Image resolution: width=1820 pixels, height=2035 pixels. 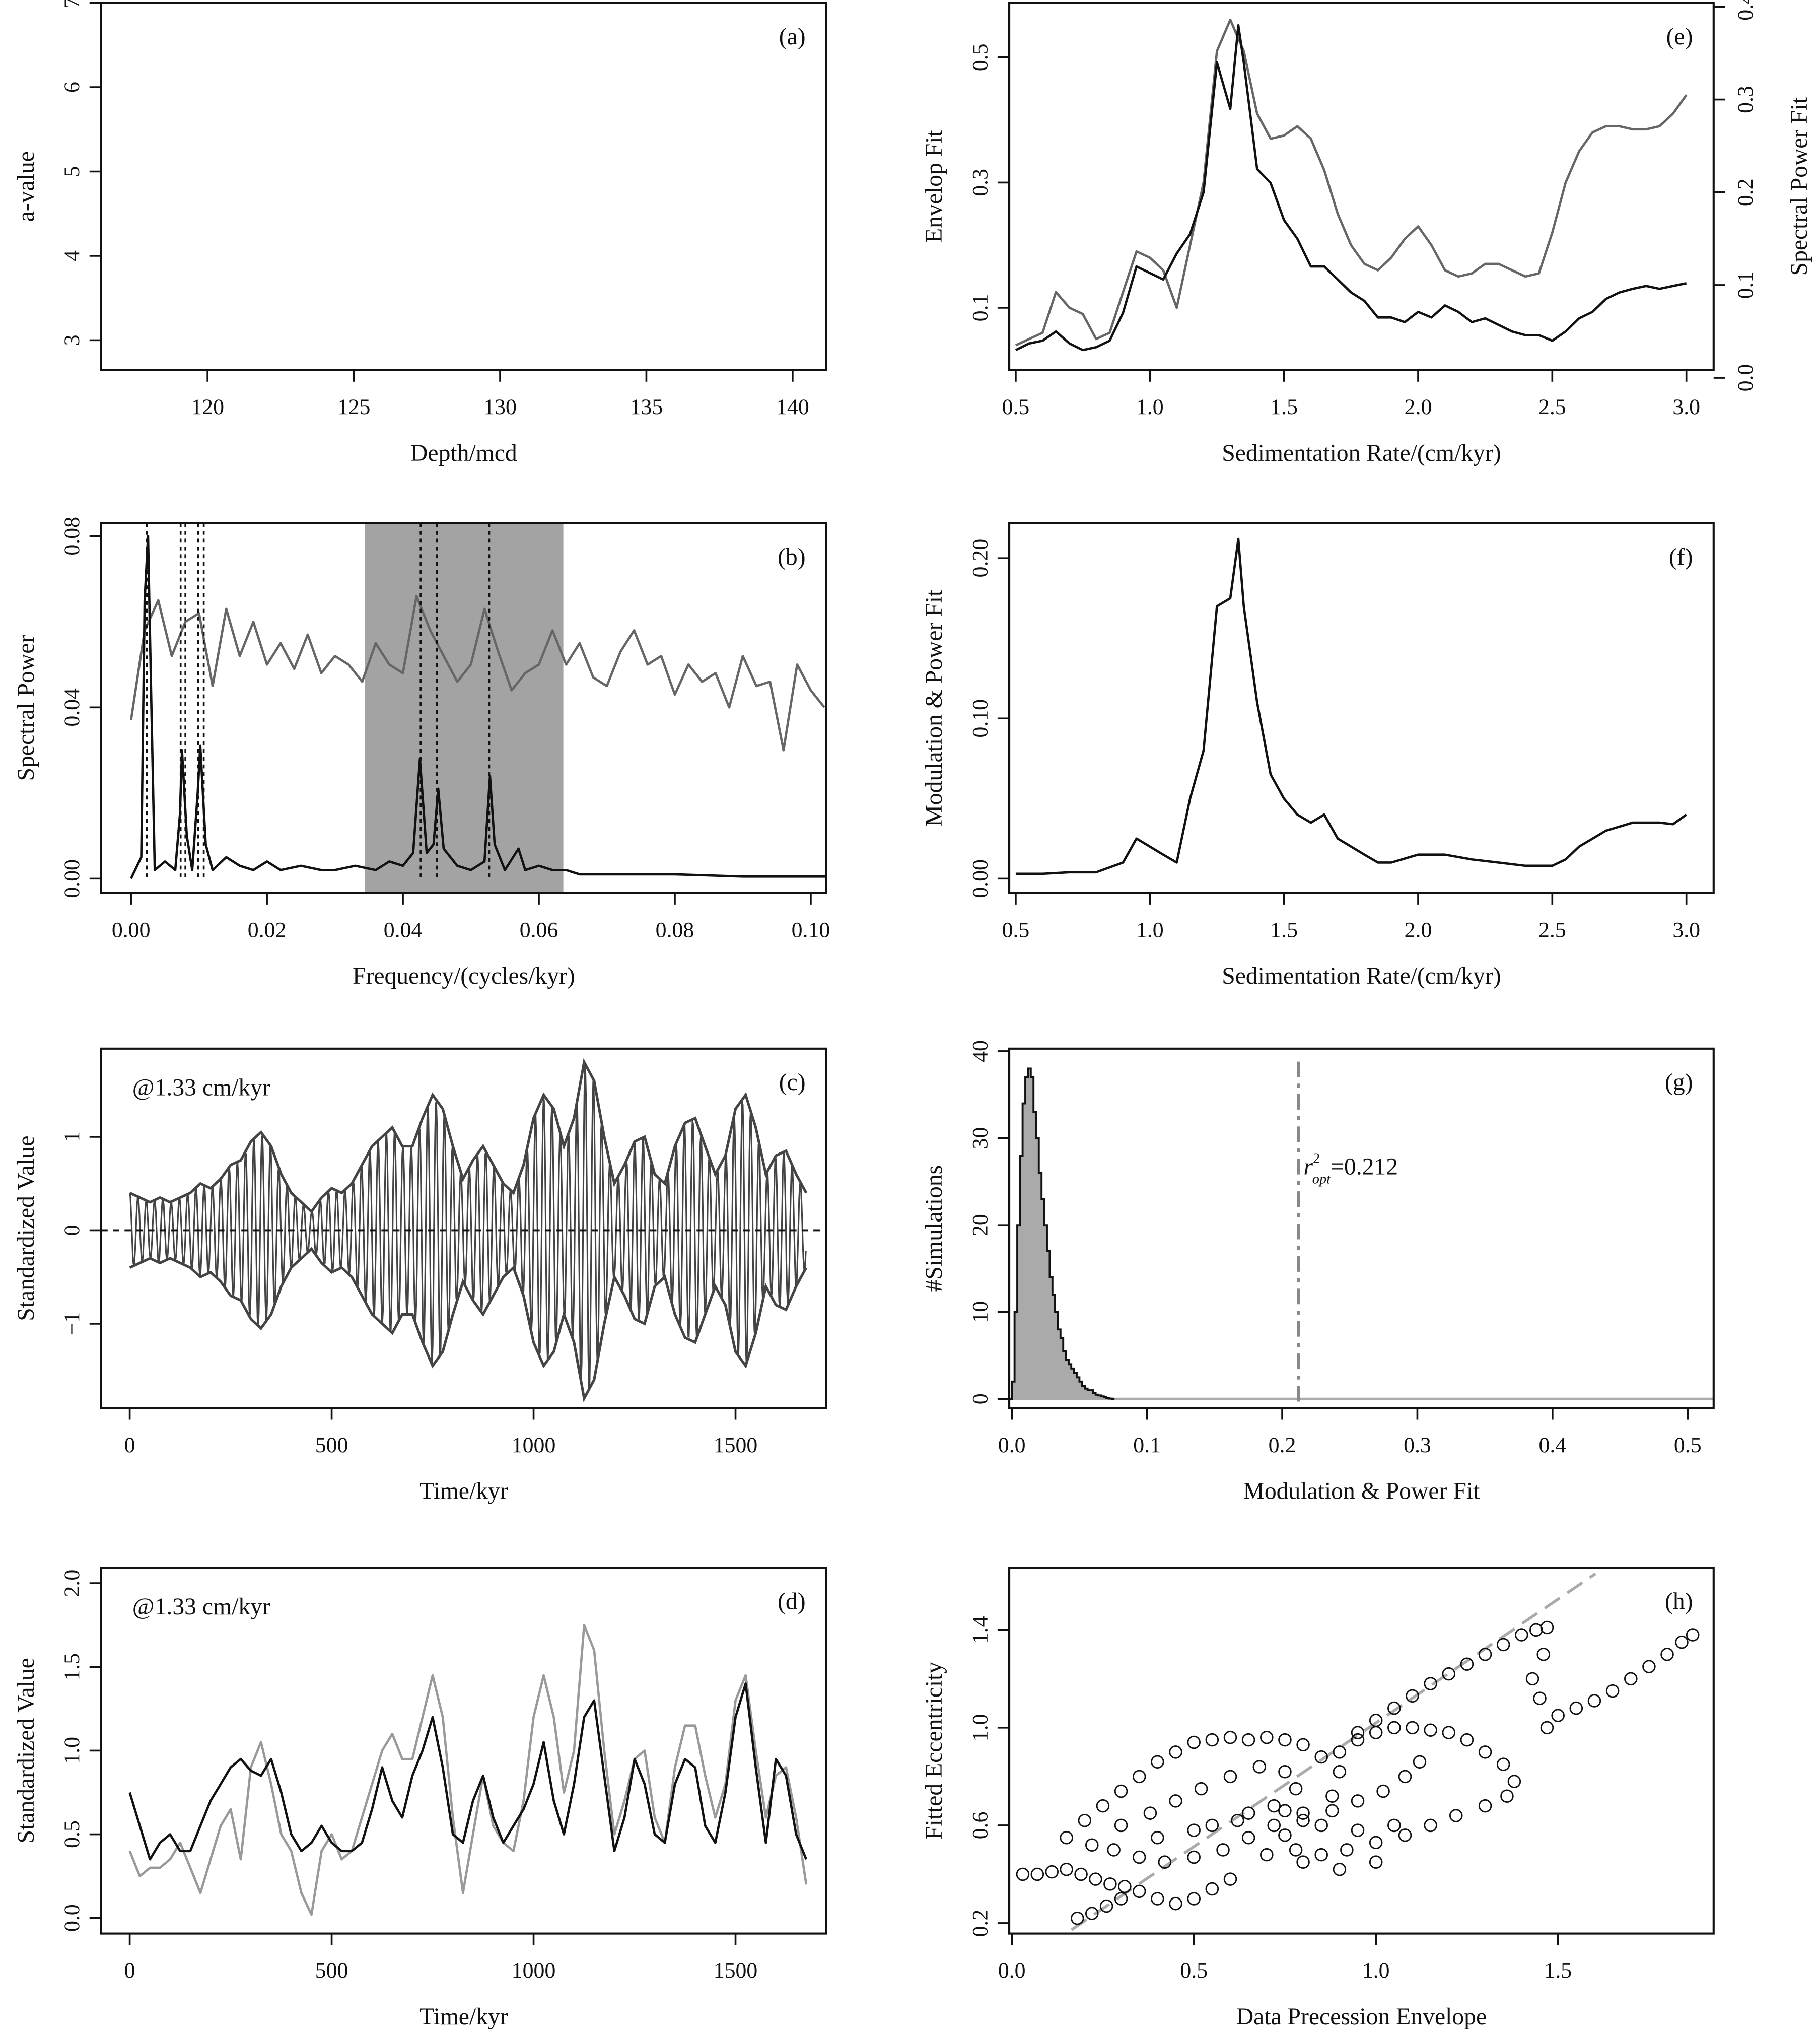 What do you see at coordinates (792, 557) in the screenshot?
I see `panel-label: (b)` at bounding box center [792, 557].